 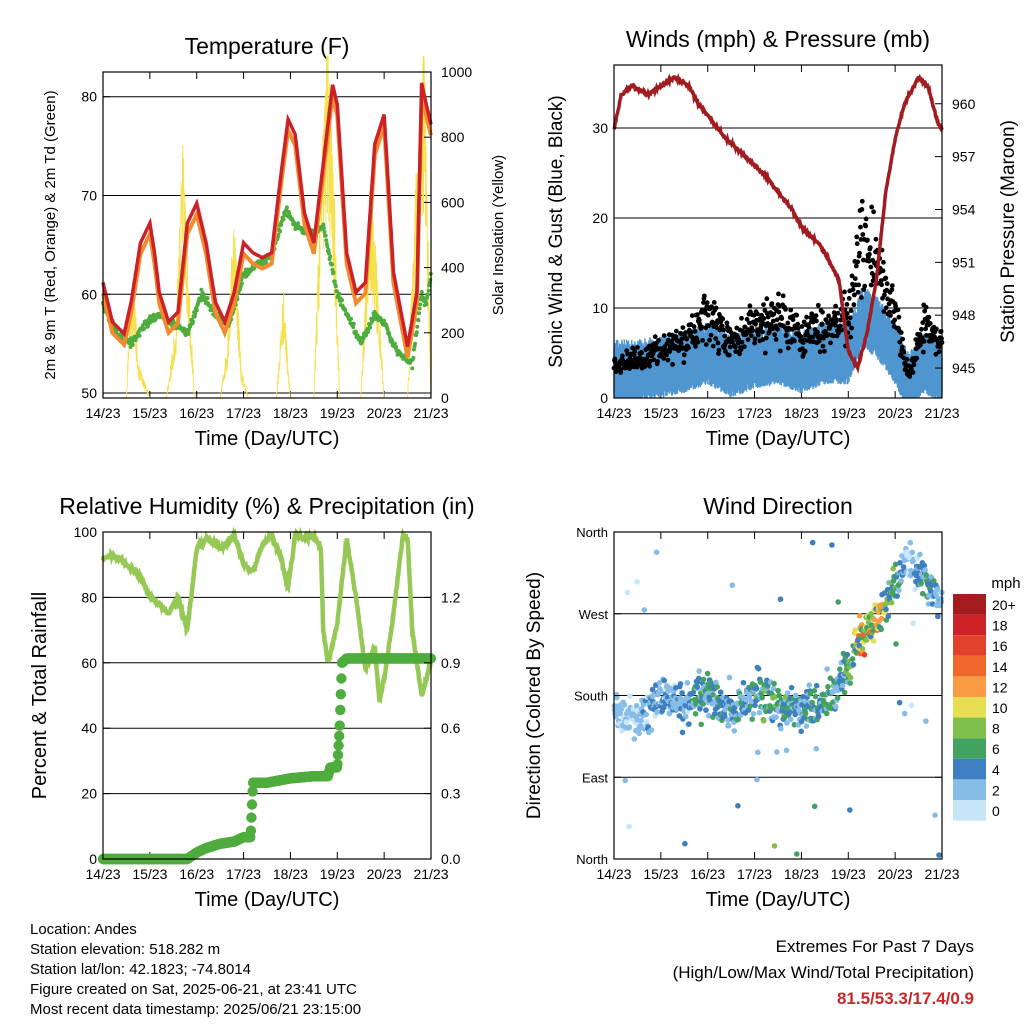 I want to click on y-tick-label-right: 951, so click(x=964, y=262).